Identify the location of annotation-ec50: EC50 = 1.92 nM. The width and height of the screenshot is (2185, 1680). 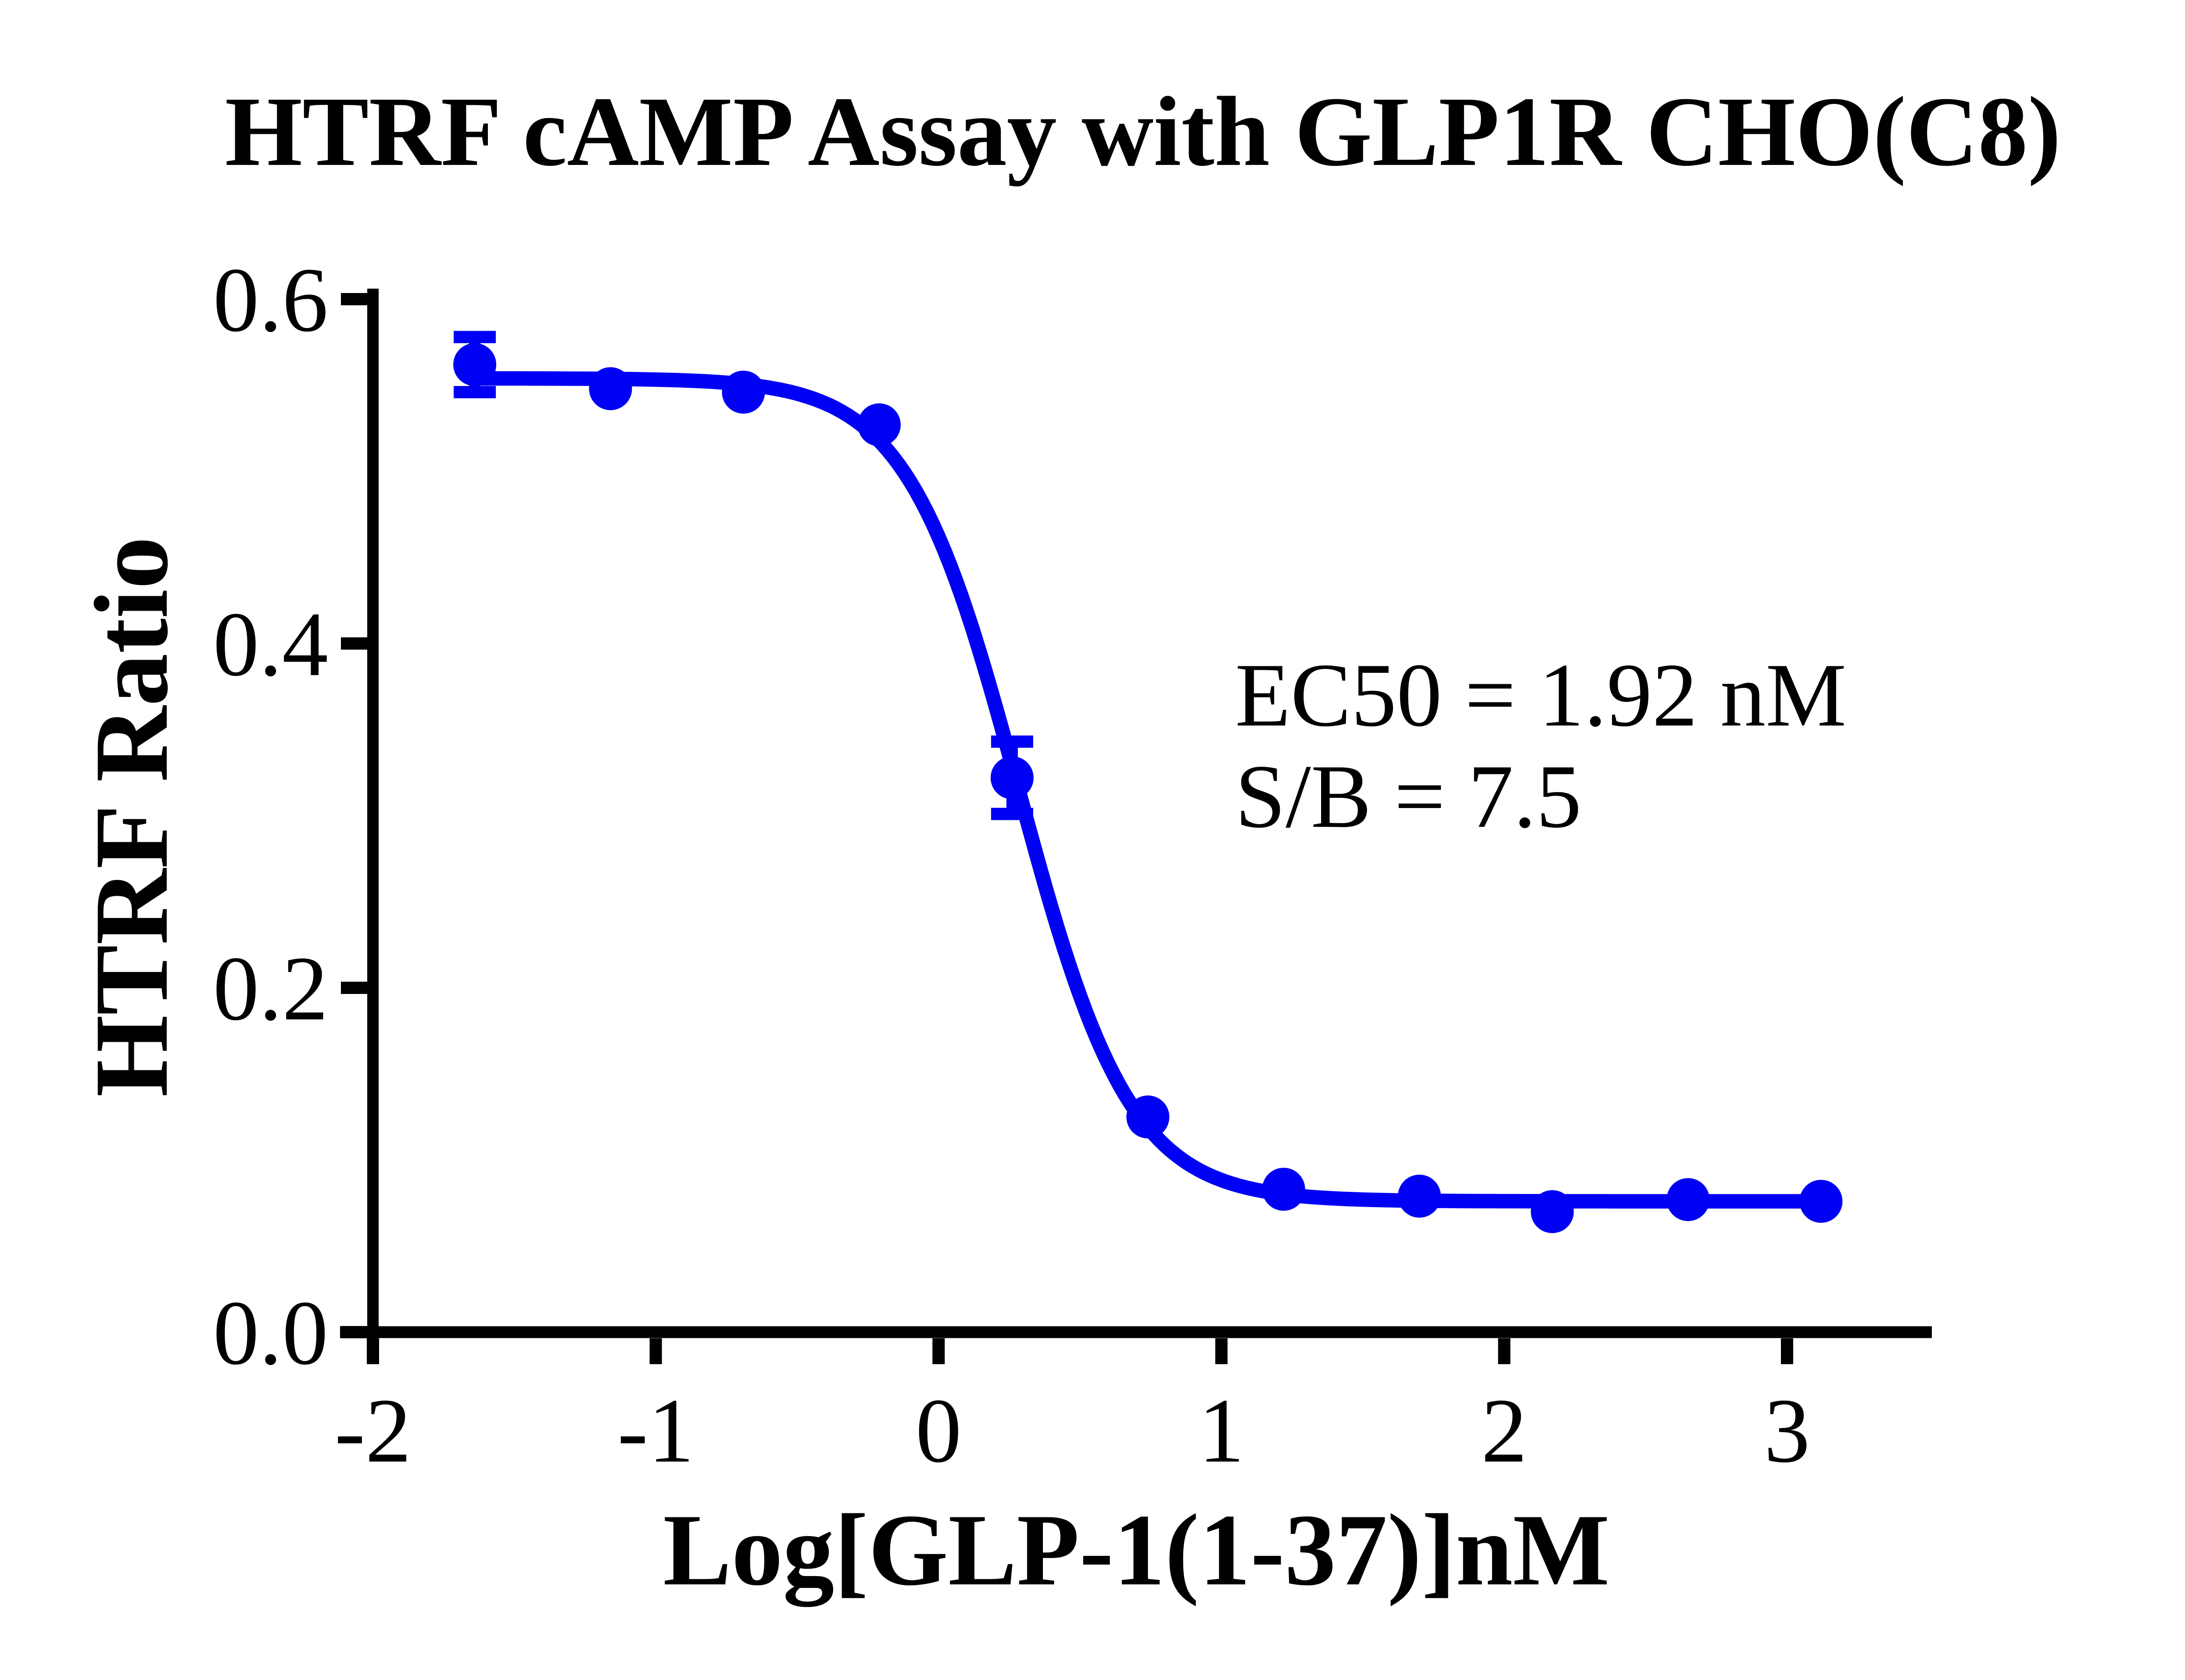
(1541, 695).